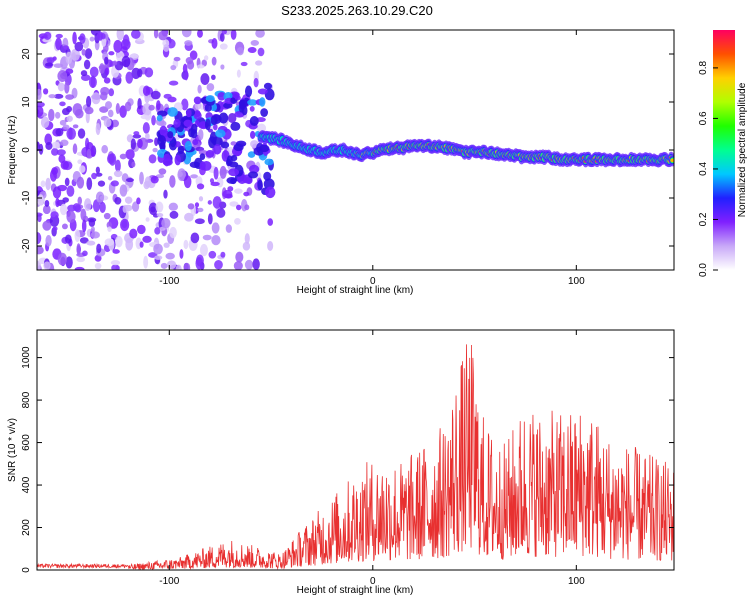  What do you see at coordinates (12, 450) in the screenshot?
I see `bottom-ylabel: SNR (10 * v/v)` at bounding box center [12, 450].